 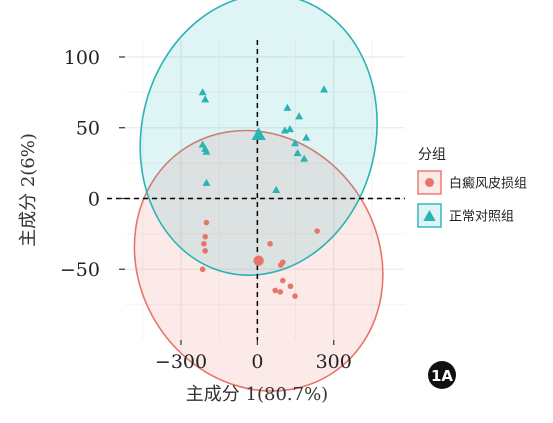 What do you see at coordinates (28, 190) in the screenshot?
I see `y-axis-title: 主成分 2(6%)` at bounding box center [28, 190].